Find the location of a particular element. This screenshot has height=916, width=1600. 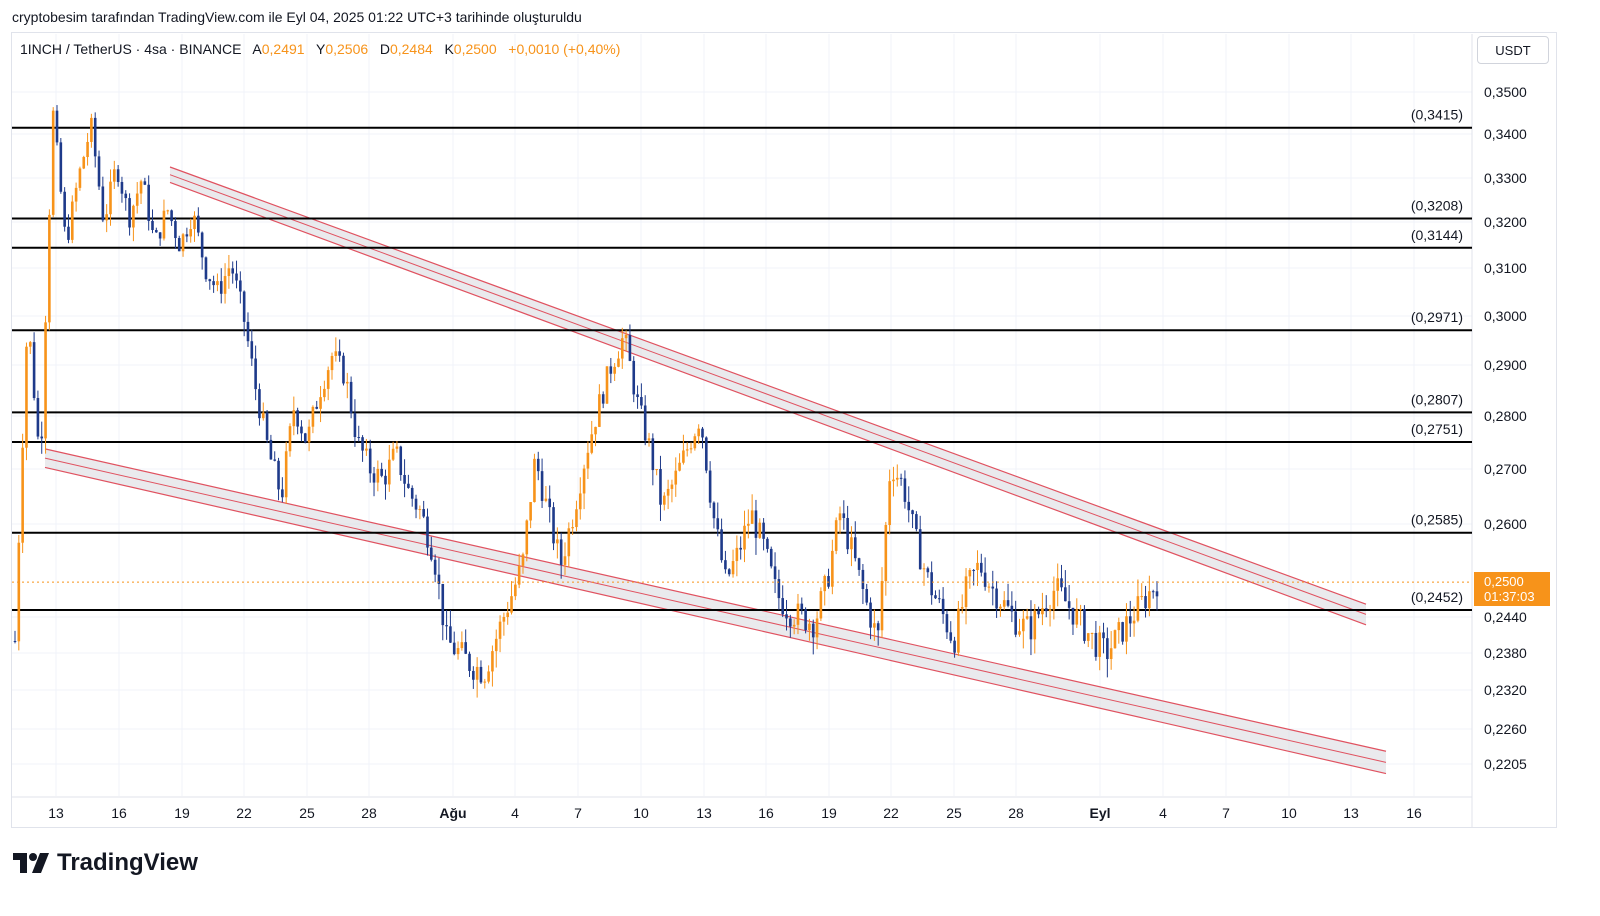

level-label: (0,2585) is located at coordinates (1437, 520).